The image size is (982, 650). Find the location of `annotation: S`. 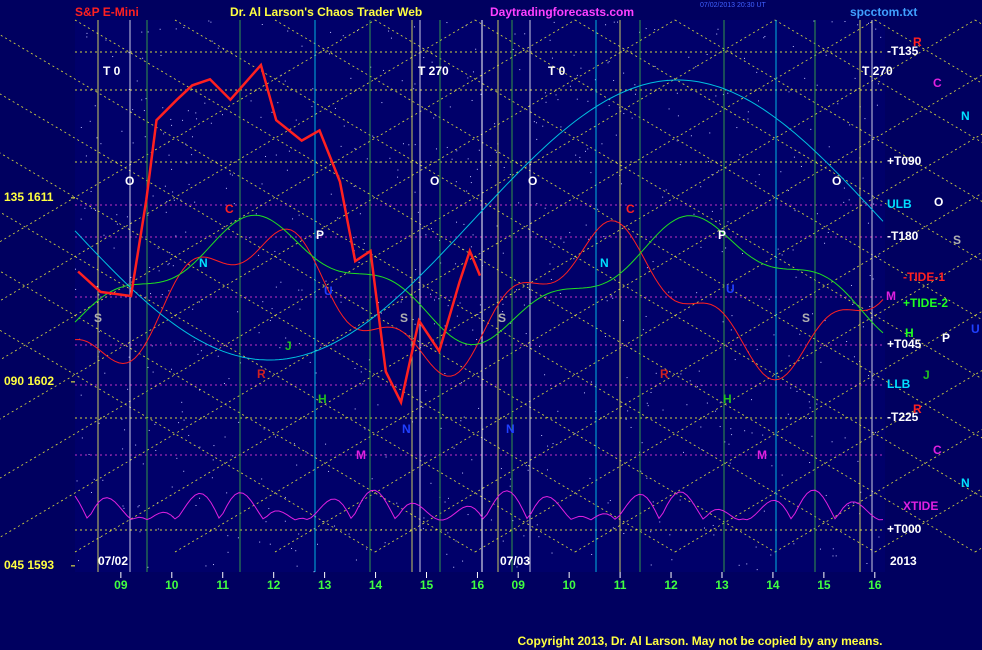

annotation: S is located at coordinates (98, 318).